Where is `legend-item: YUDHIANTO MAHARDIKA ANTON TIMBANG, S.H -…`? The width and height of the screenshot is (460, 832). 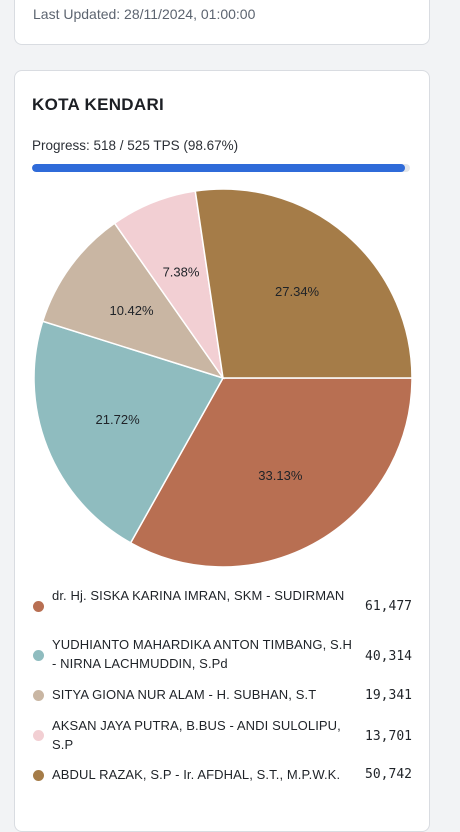 legend-item: YUDHIANTO MAHARDIKA ANTON TIMBANG, S.H -… is located at coordinates (220, 656).